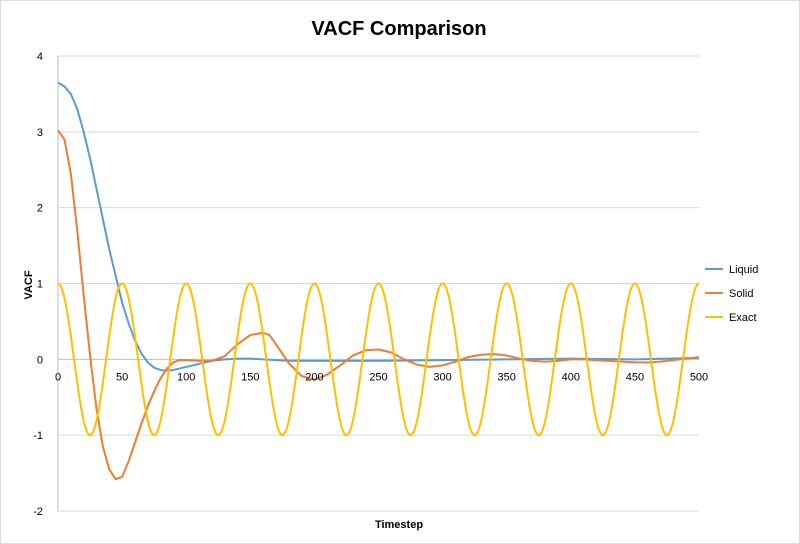  Describe the element at coordinates (442, 377) in the screenshot. I see `x-tick-label: 300` at that location.